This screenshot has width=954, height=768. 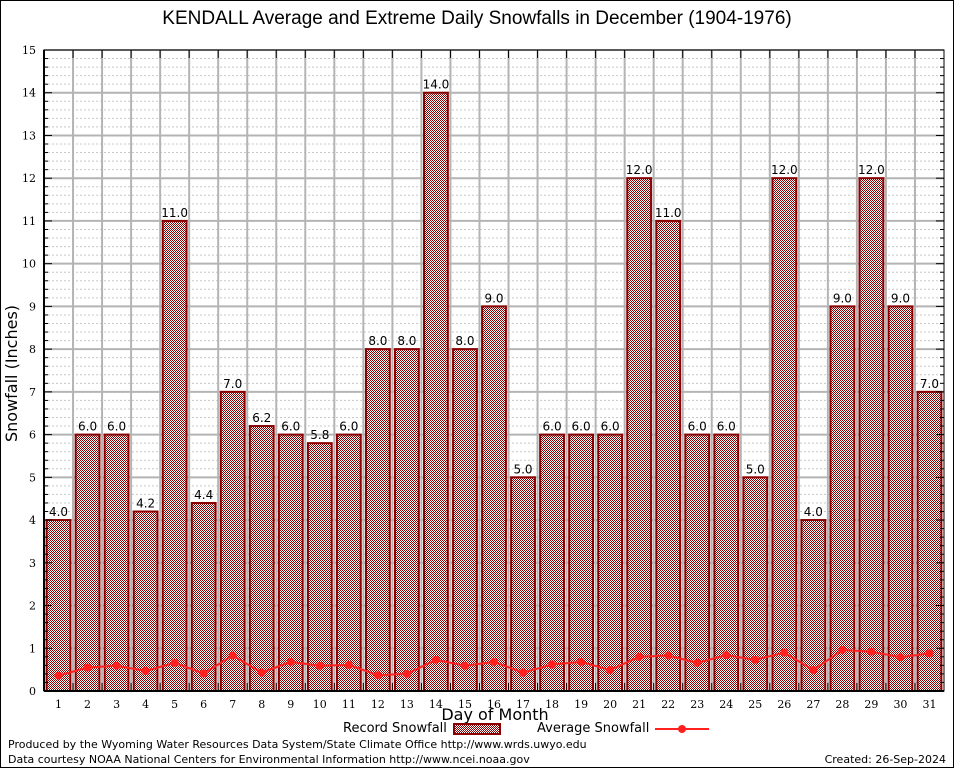 I want to click on x-tick-label: 8, so click(x=261, y=704).